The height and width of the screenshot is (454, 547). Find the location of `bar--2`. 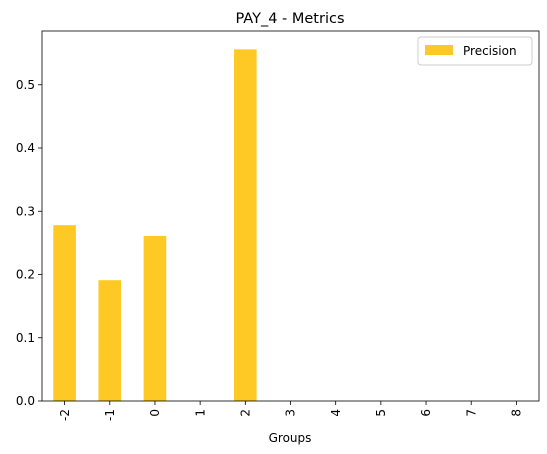

bar--2 is located at coordinates (64, 313).